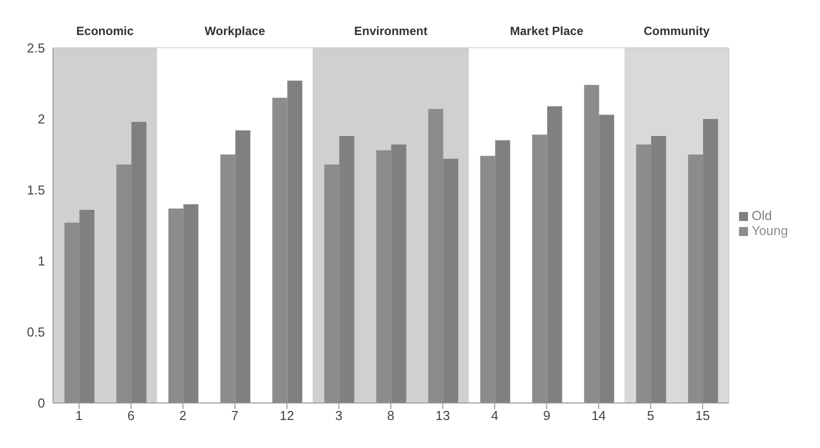  Describe the element at coordinates (105, 31) in the screenshot. I see `band-label: Economic` at that location.